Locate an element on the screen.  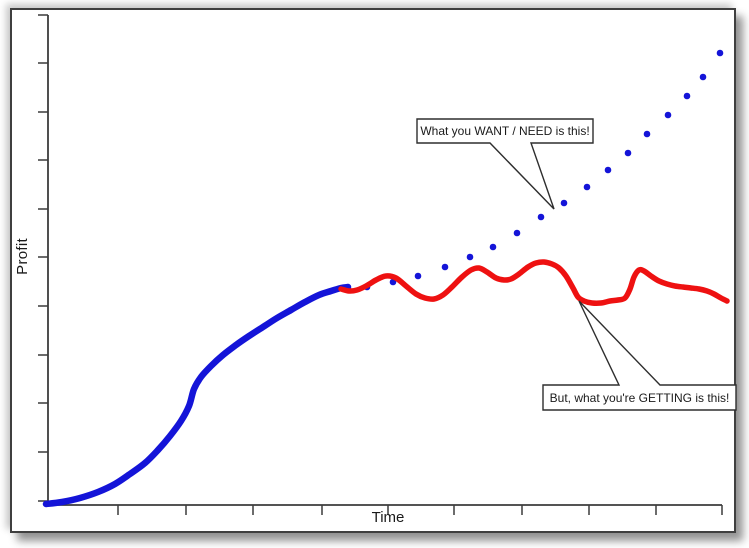
series-actual-getting is located at coordinates (534, 282).